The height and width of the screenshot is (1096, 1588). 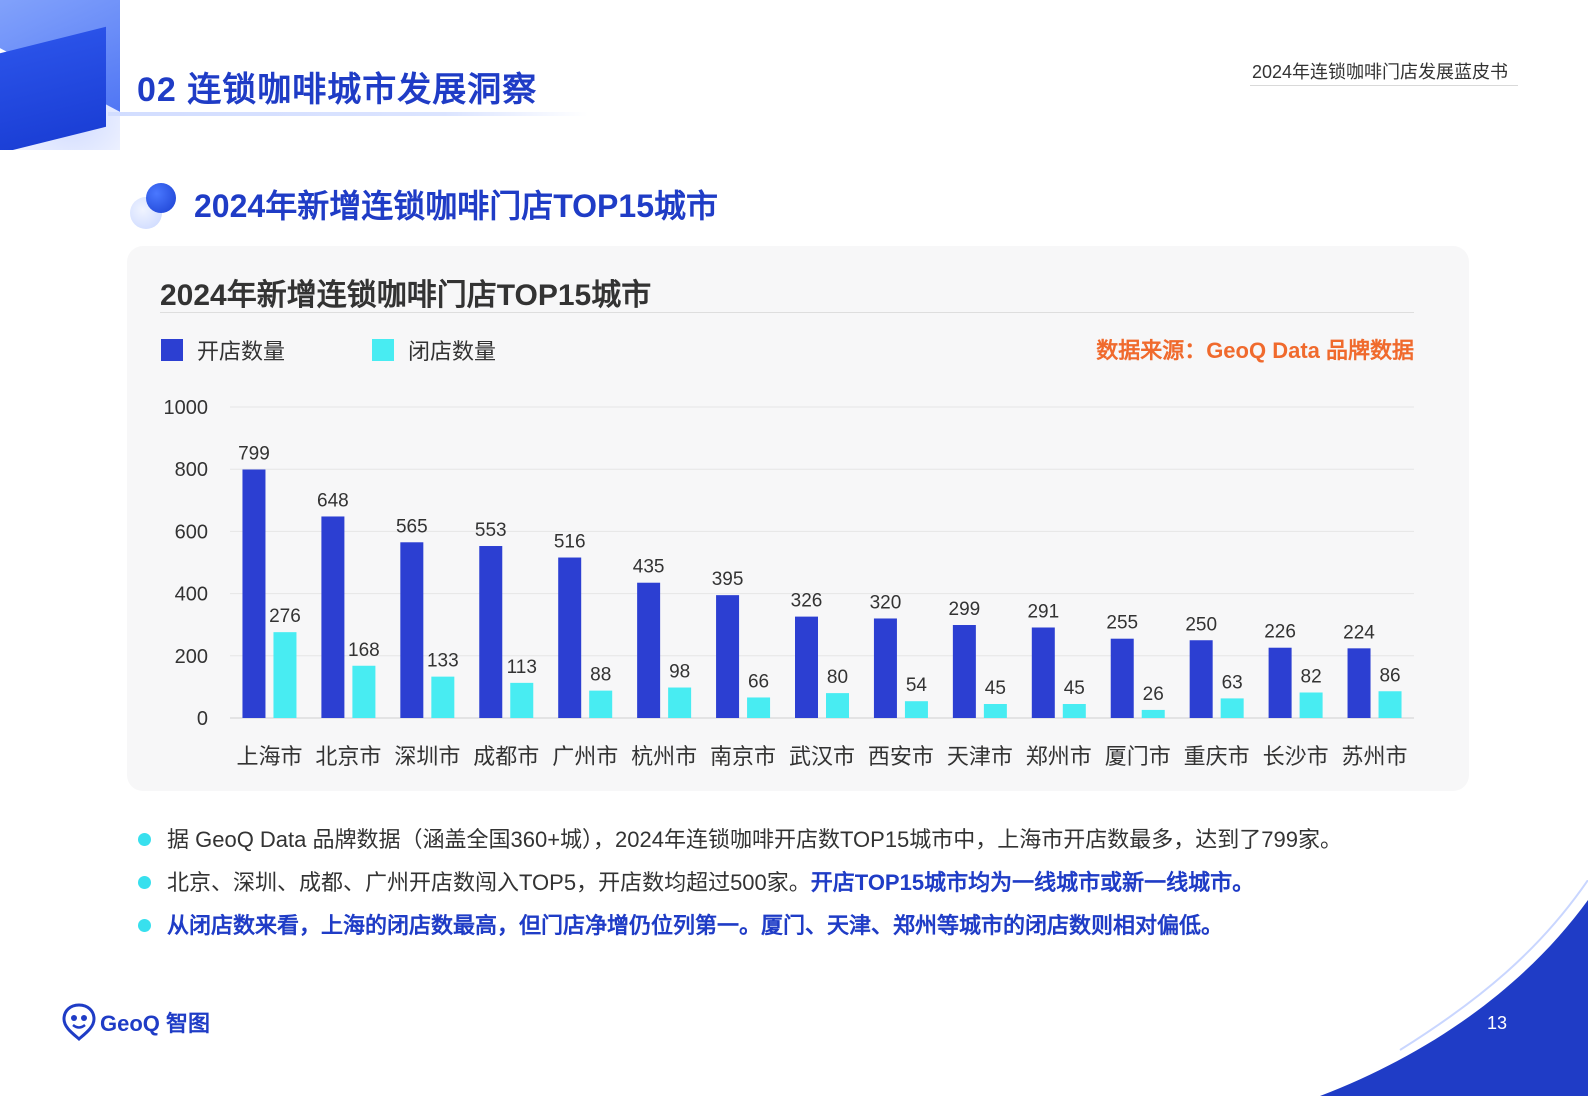 What do you see at coordinates (364, 650) in the screenshot?
I see `closed-value-label: 168` at bounding box center [364, 650].